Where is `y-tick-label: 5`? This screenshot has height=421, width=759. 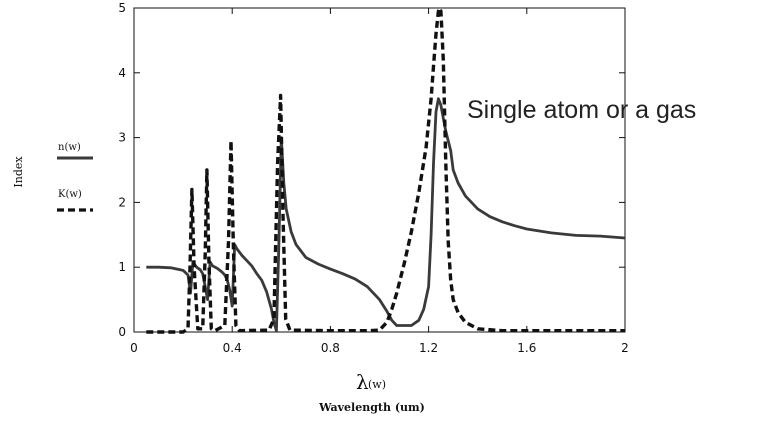
y-tick-label: 5 is located at coordinates (122, 8).